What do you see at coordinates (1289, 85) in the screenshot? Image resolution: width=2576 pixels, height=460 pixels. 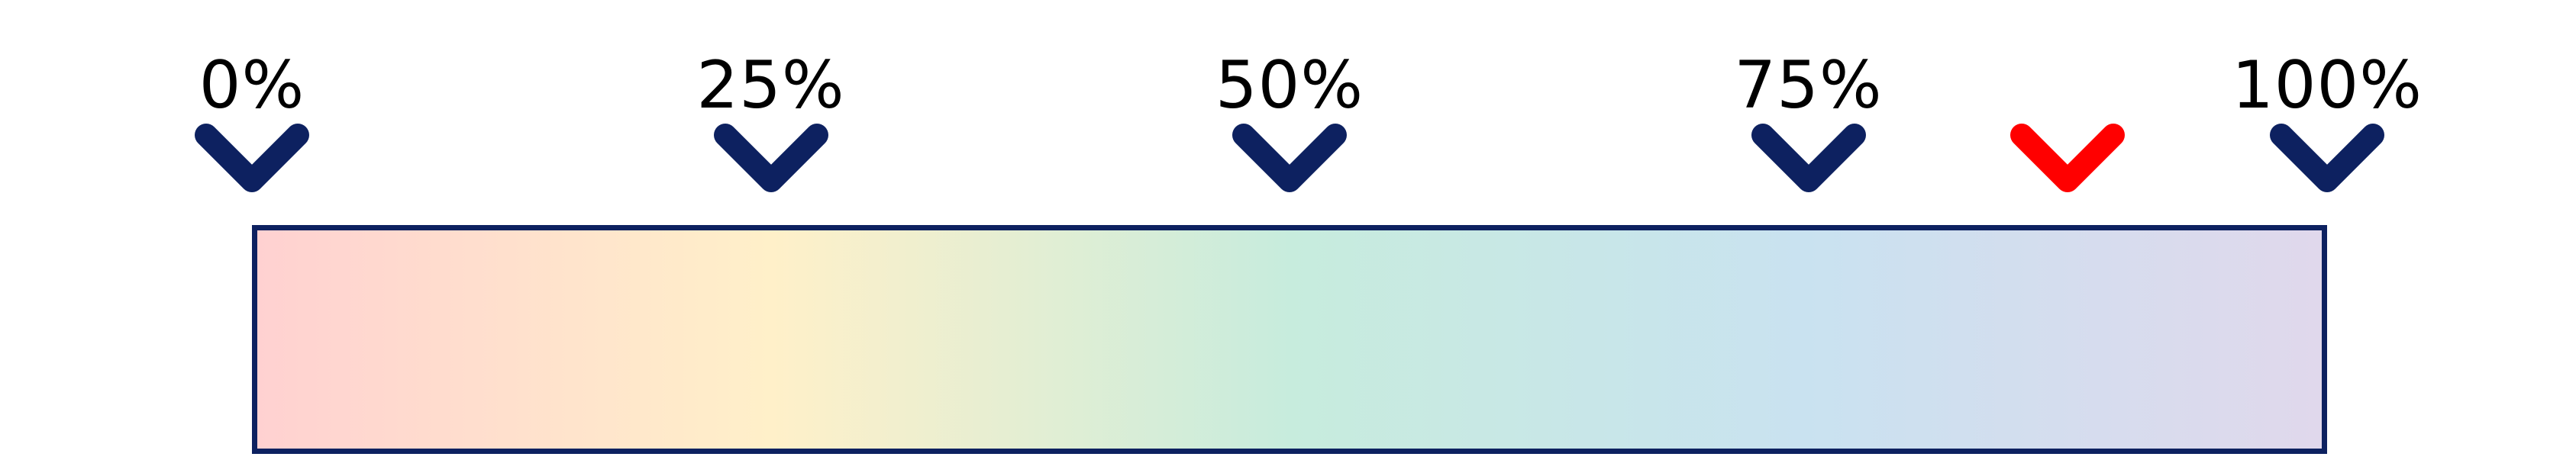 I see `tick-label-50-percent: 50%` at bounding box center [1289, 85].